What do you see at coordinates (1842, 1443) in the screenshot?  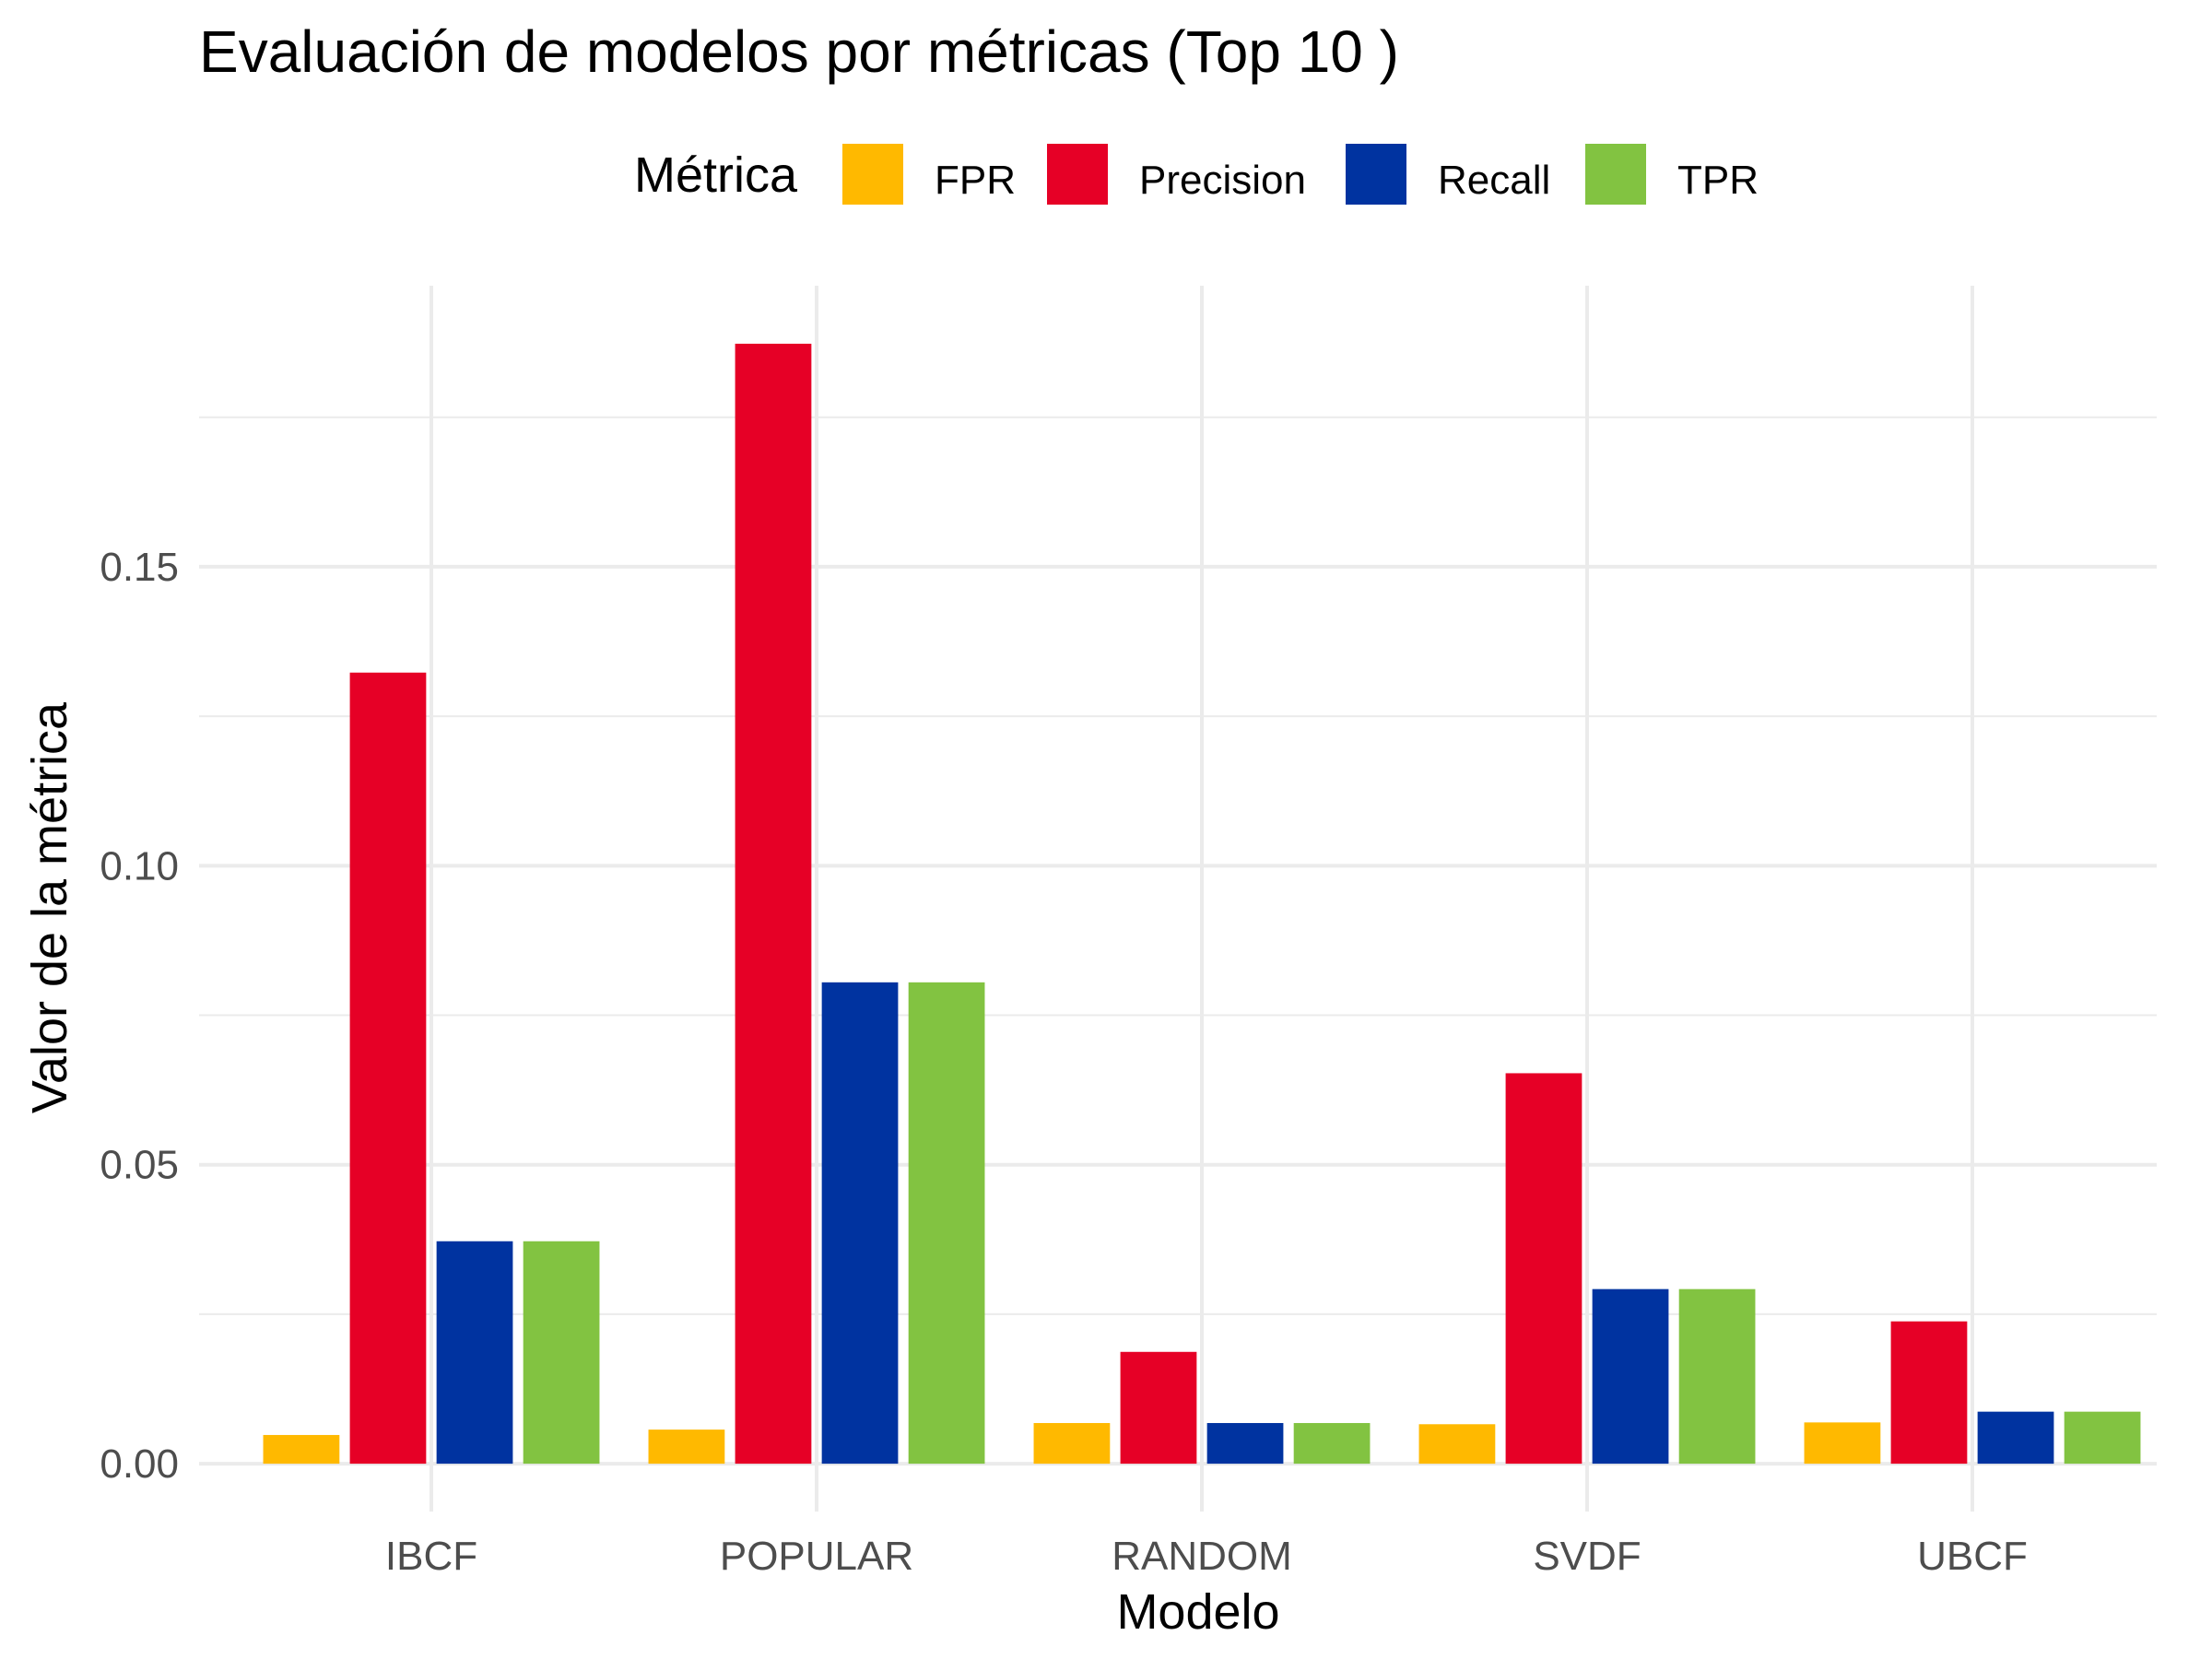 I see `bar-ubcf-fpr` at bounding box center [1842, 1443].